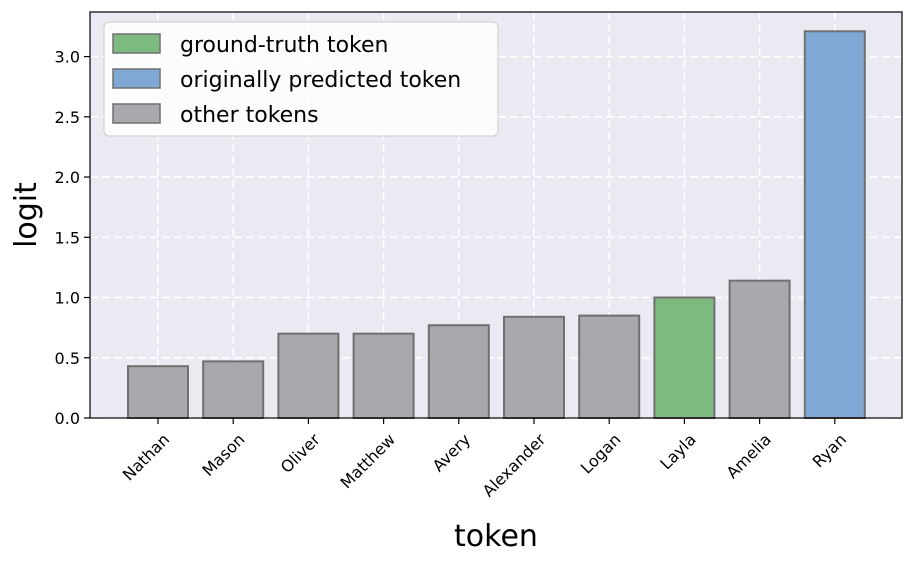 Image resolution: width=914 pixels, height=565 pixels. I want to click on bar-oliver, so click(308, 376).